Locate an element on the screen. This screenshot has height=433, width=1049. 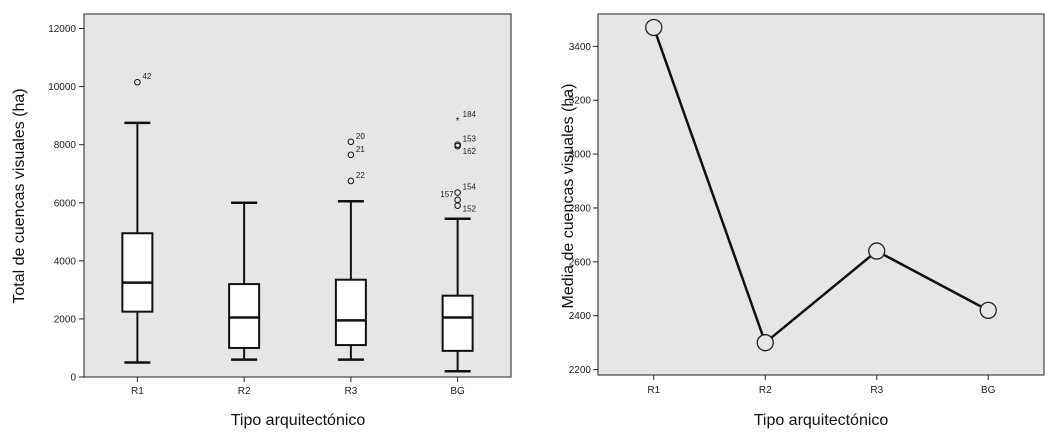
y-tick-label: 2800 is located at coordinates (580, 208).